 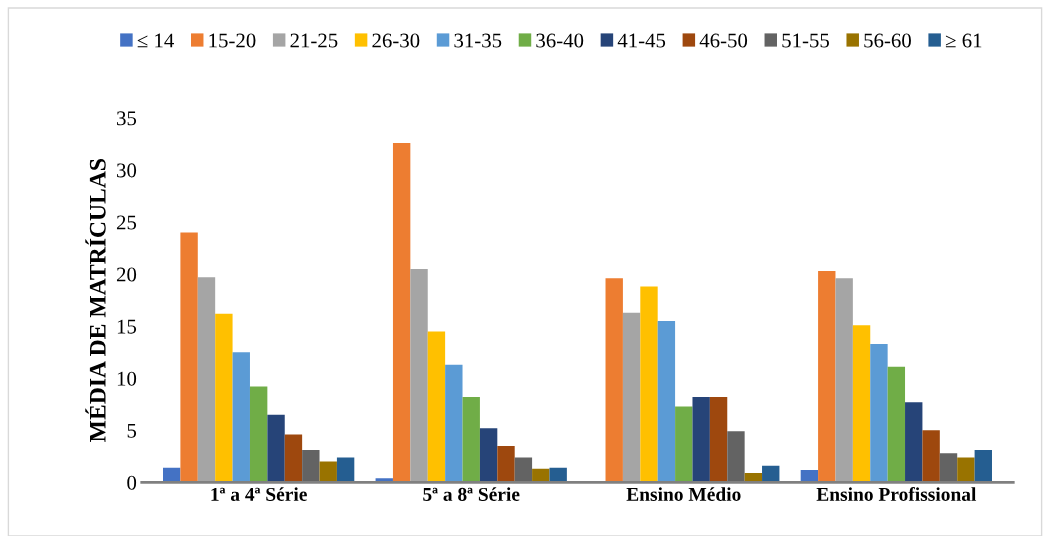 What do you see at coordinates (126, 222) in the screenshot?
I see `y-tick-label: 25` at bounding box center [126, 222].